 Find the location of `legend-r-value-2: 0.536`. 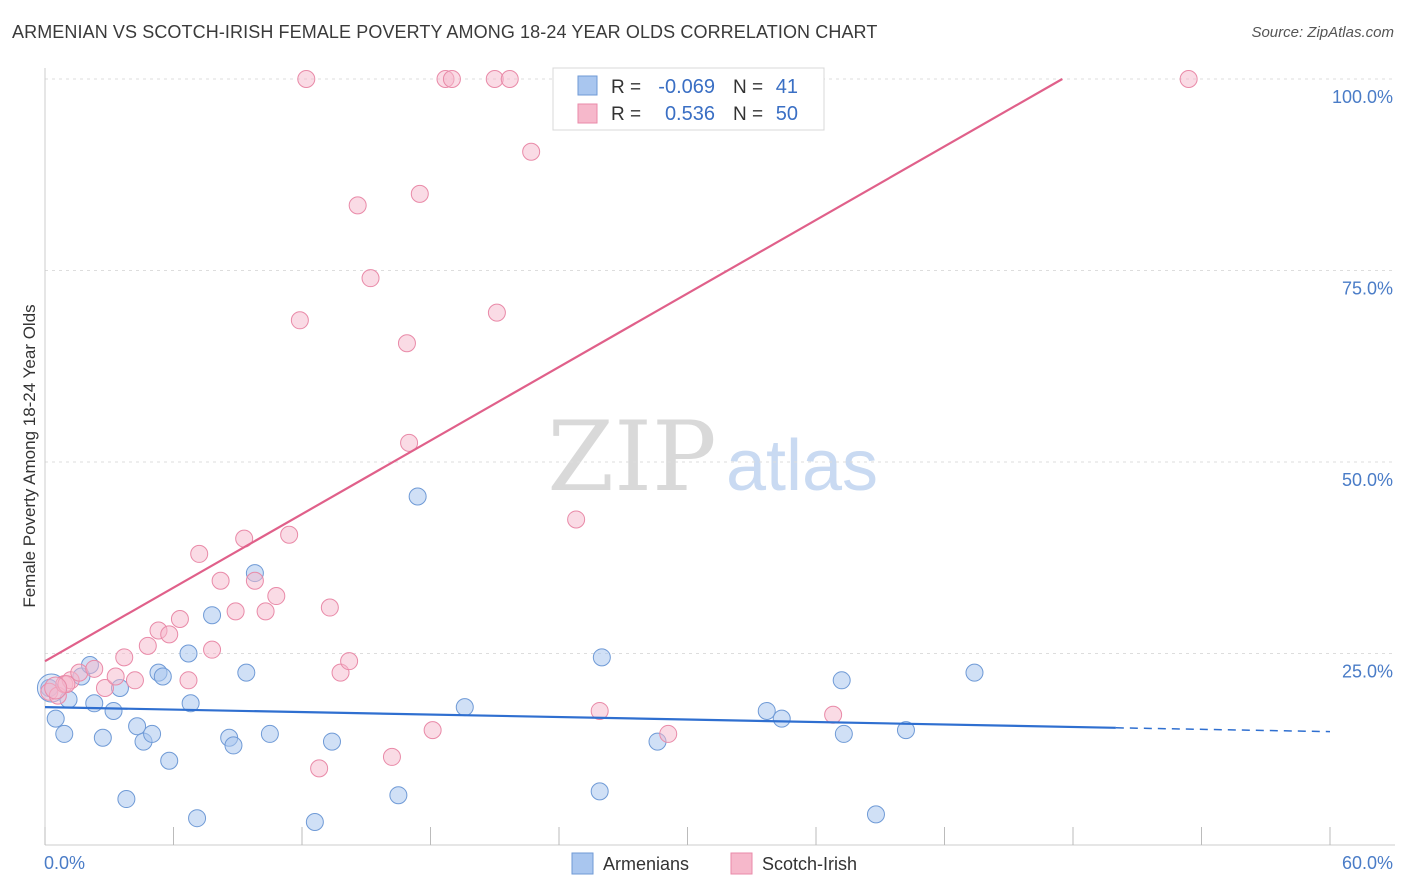

legend-r-value-2: 0.536 is located at coordinates (690, 114).